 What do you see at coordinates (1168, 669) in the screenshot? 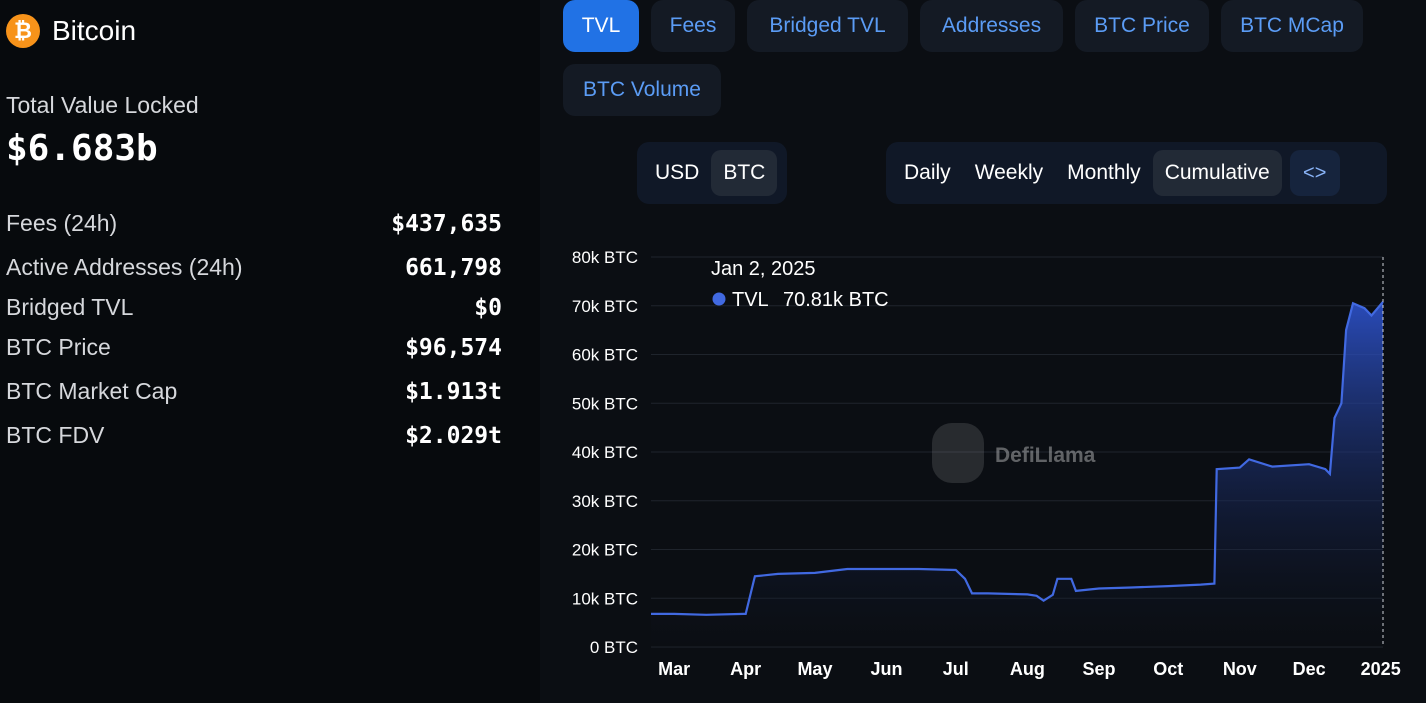
I see `x-tick-label: Oct` at bounding box center [1168, 669].